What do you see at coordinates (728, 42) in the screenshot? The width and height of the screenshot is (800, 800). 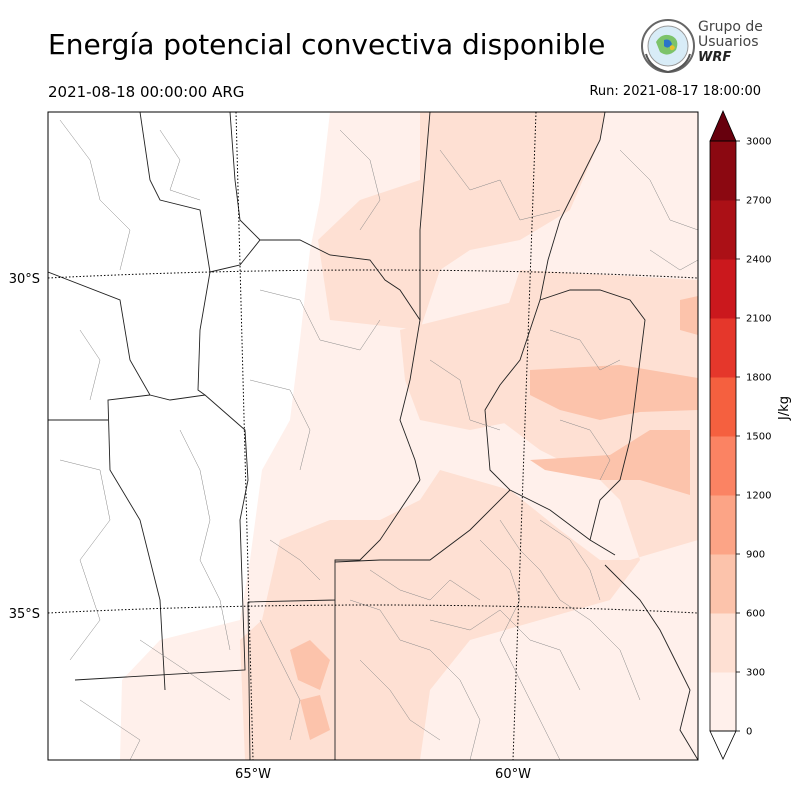 I see `logo-line2: Usuarios` at bounding box center [728, 42].